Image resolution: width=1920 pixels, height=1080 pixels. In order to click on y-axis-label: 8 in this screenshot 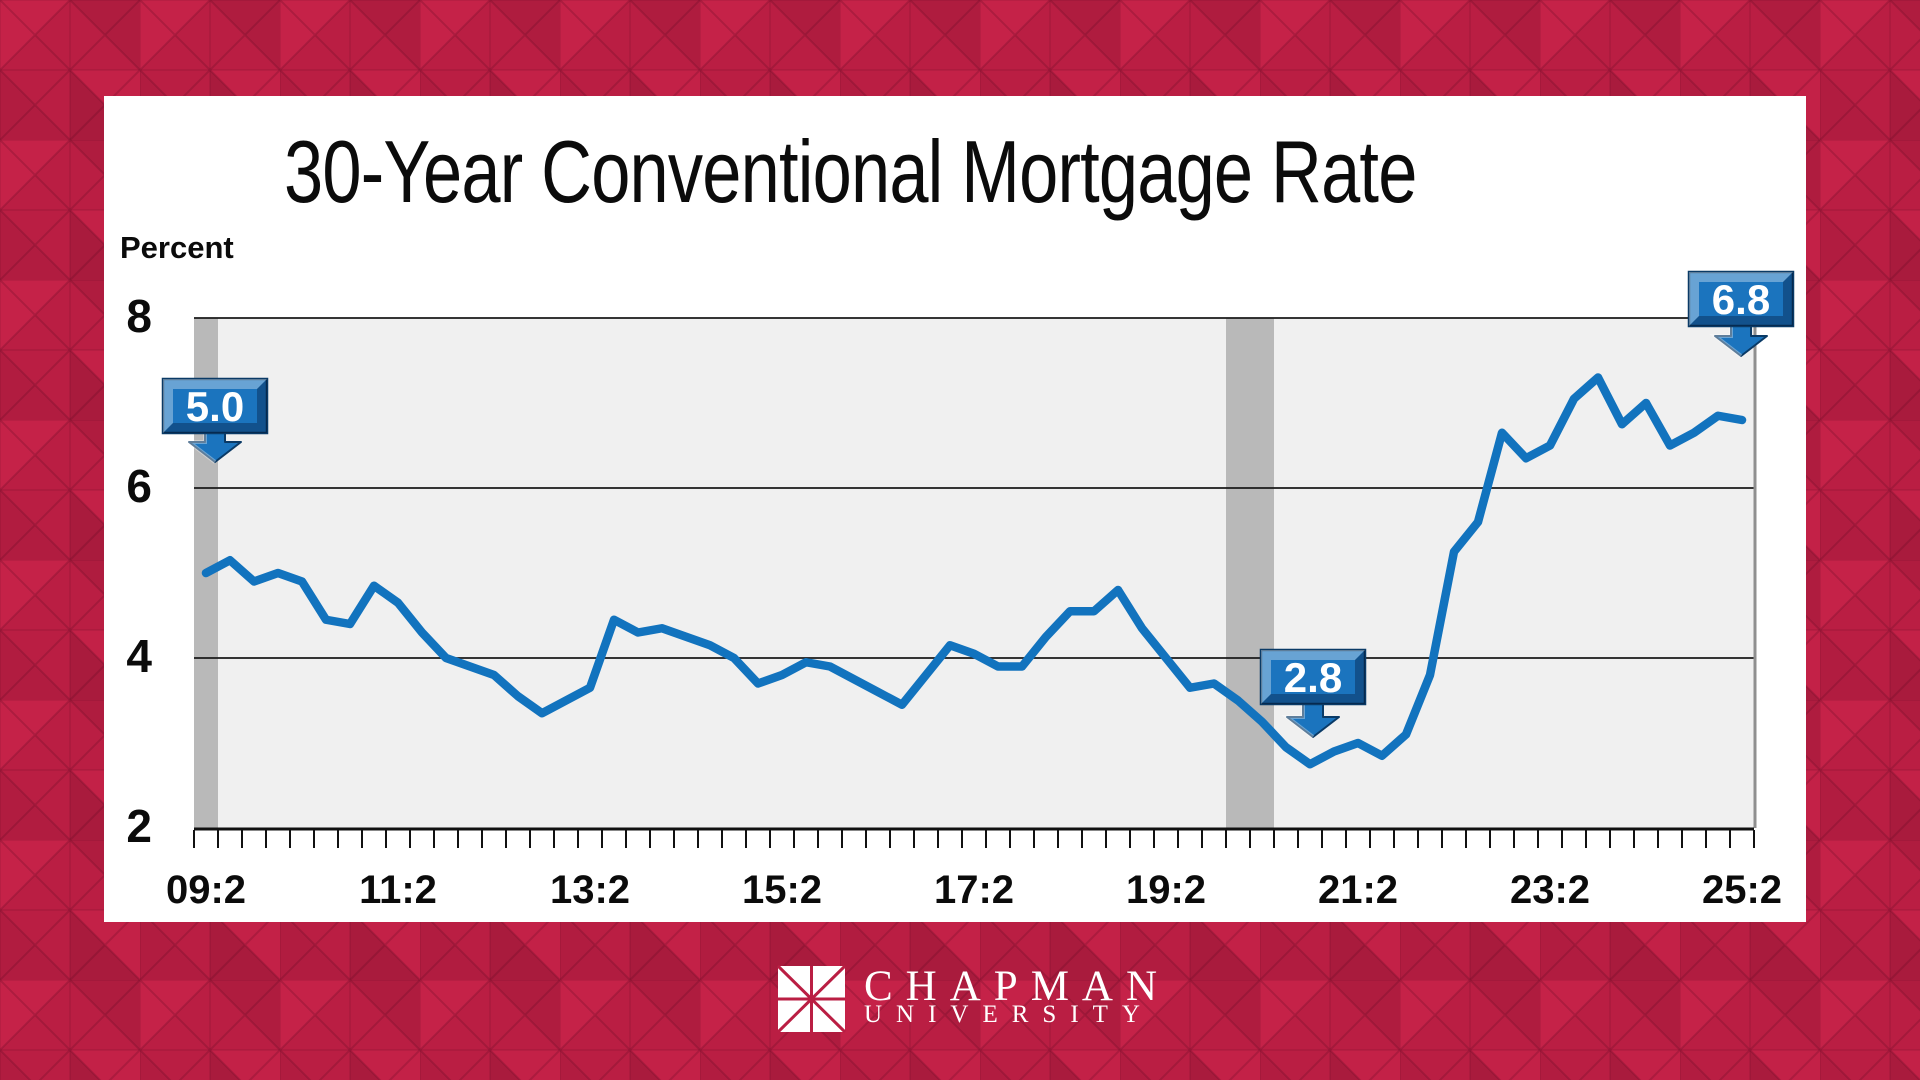, I will do `click(139, 316)`.